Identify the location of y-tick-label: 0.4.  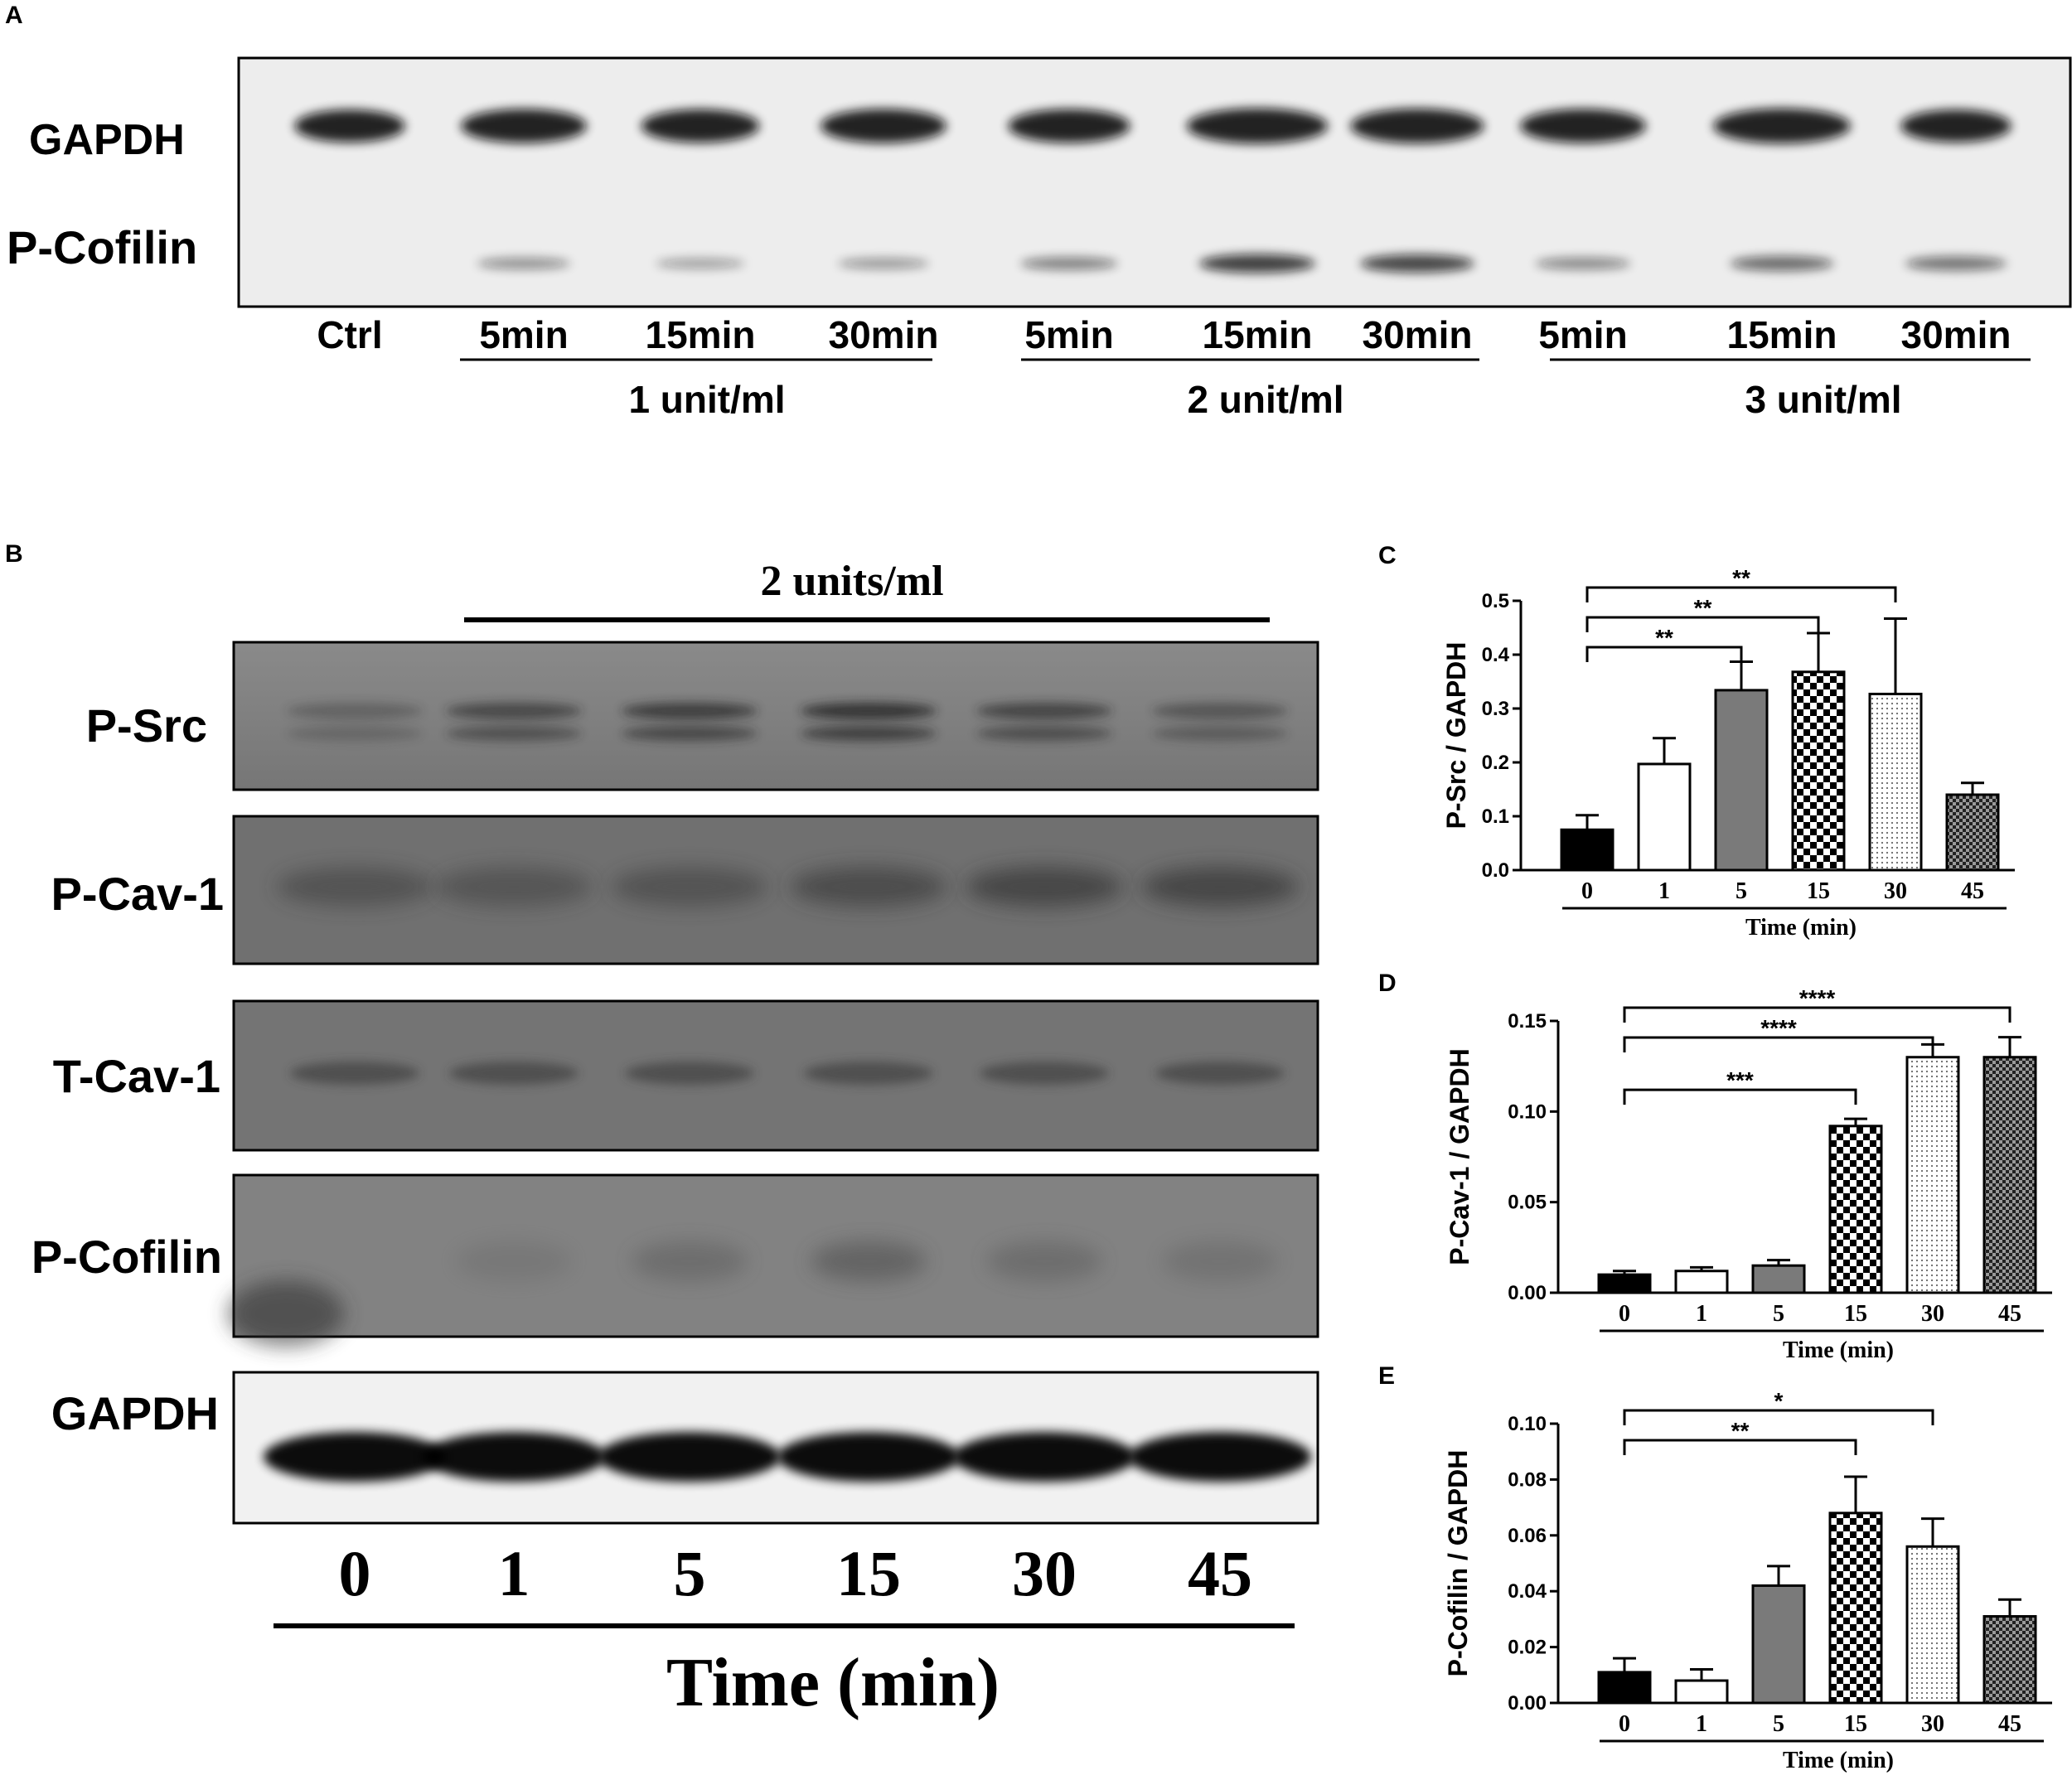
(1496, 655).